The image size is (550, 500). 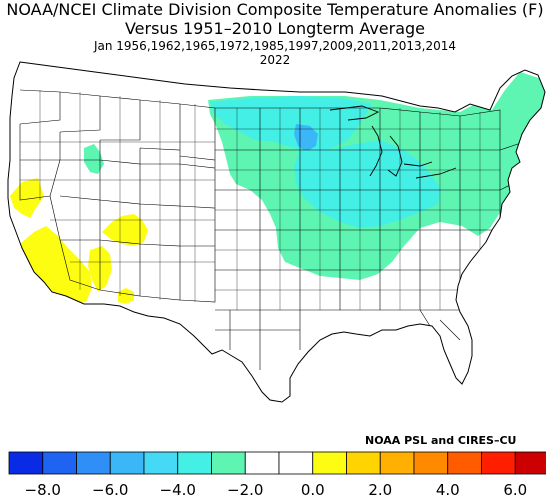 What do you see at coordinates (125, 230) in the screenshot?
I see `warm-region-utah-nevada` at bounding box center [125, 230].